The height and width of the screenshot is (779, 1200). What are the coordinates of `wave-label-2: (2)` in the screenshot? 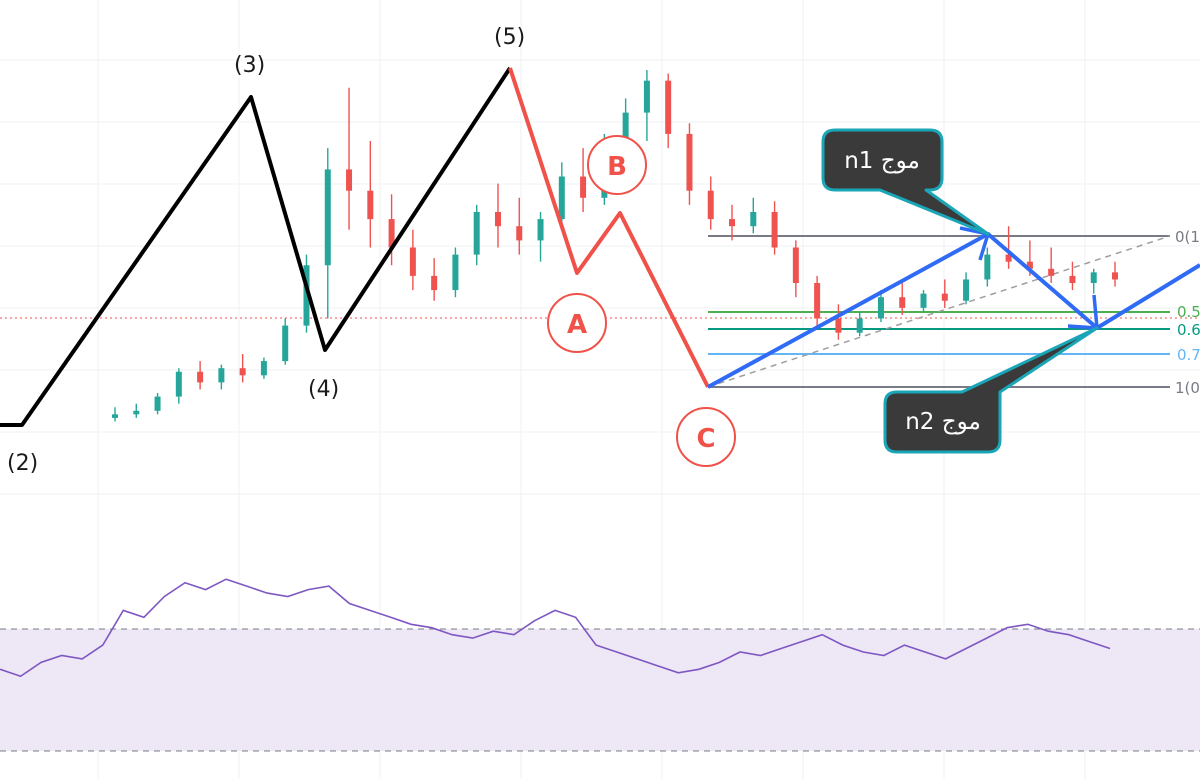 It's located at (22, 463).